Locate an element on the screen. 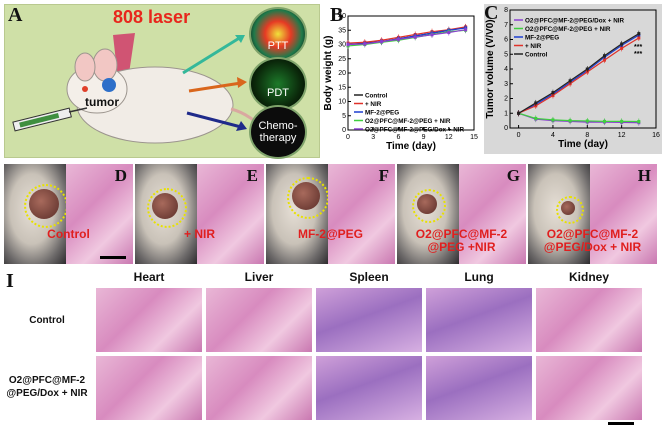  legend-label: O2@PFC@MF-2@PEG/Dox + NIR is located at coordinates (575, 21).